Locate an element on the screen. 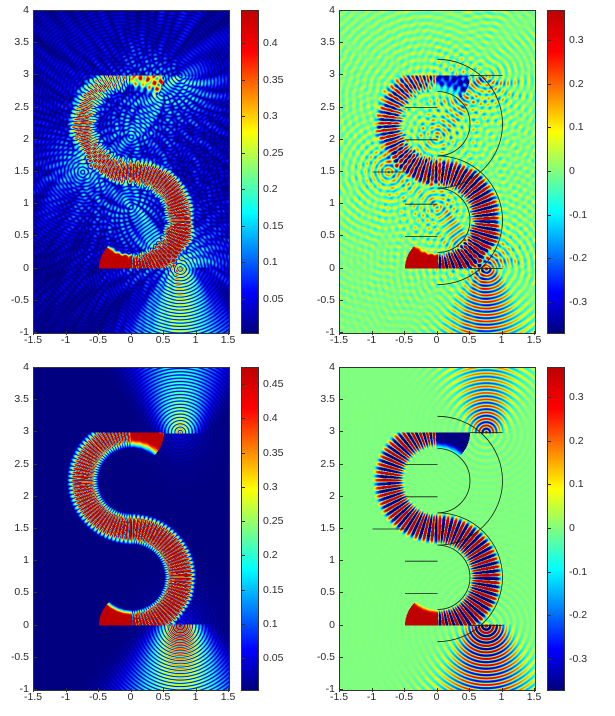  colorbar-tick-label: 0 is located at coordinates (572, 171).